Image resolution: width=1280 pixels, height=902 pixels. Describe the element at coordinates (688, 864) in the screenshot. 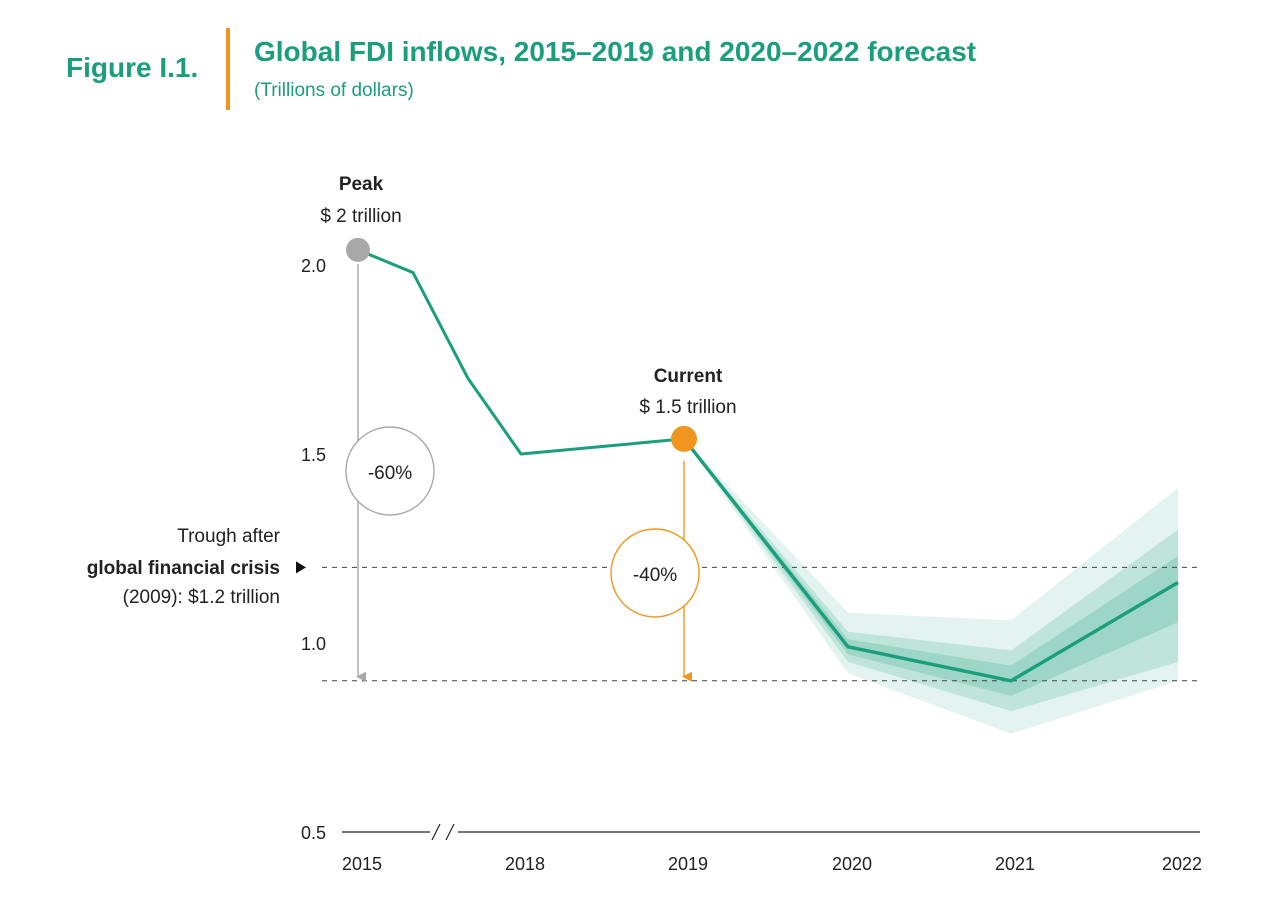

I see `x-tick-label: 2019` at that location.